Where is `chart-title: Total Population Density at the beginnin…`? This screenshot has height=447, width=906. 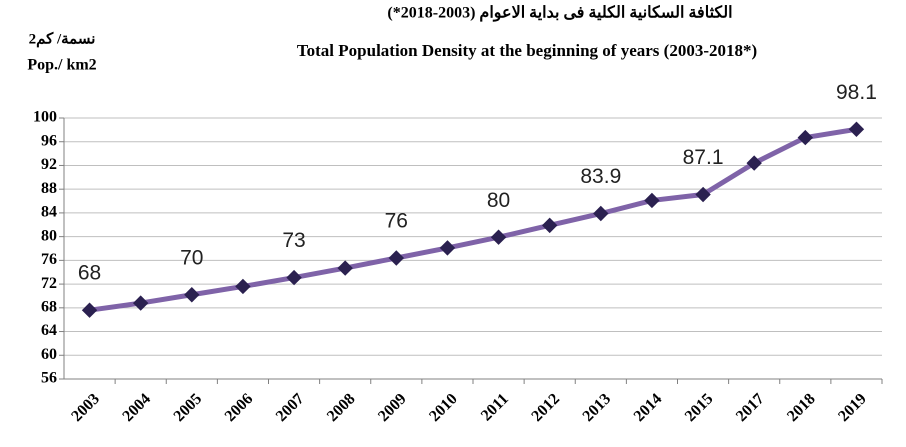
chart-title: Total Population Density at the beginnin… is located at coordinates (527, 50).